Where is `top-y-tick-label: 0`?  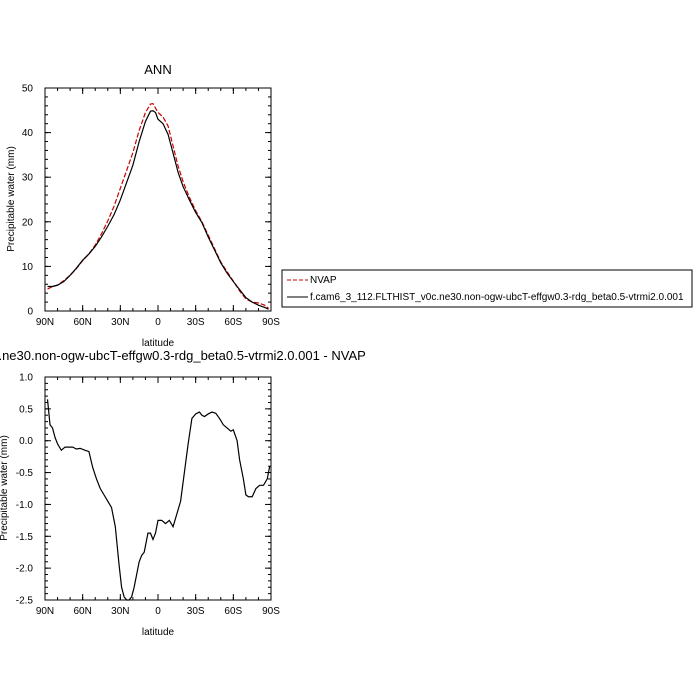 top-y-tick-label: 0 is located at coordinates (30, 312).